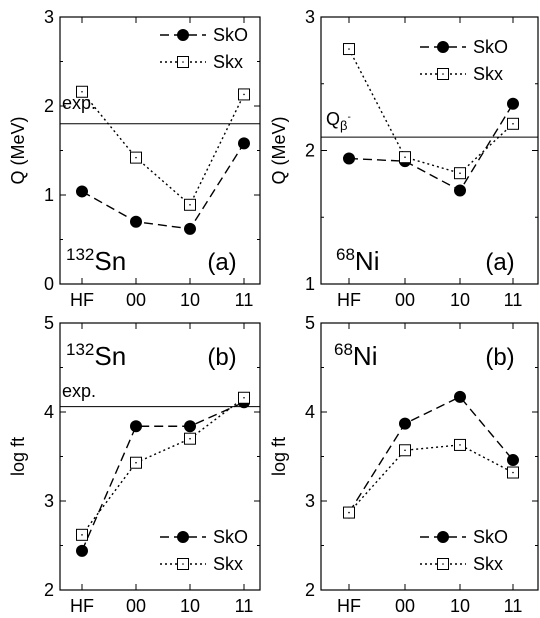 The image size is (540, 618). I want to click on y-axis-label: log ft, so click(279, 456).